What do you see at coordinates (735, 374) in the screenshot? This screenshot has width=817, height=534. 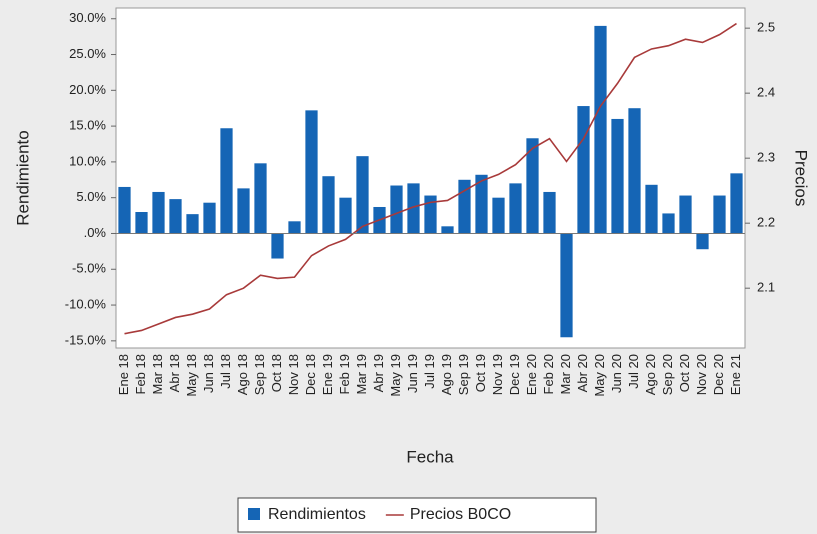 I see `x-tick-label: Ene 21` at bounding box center [735, 374].